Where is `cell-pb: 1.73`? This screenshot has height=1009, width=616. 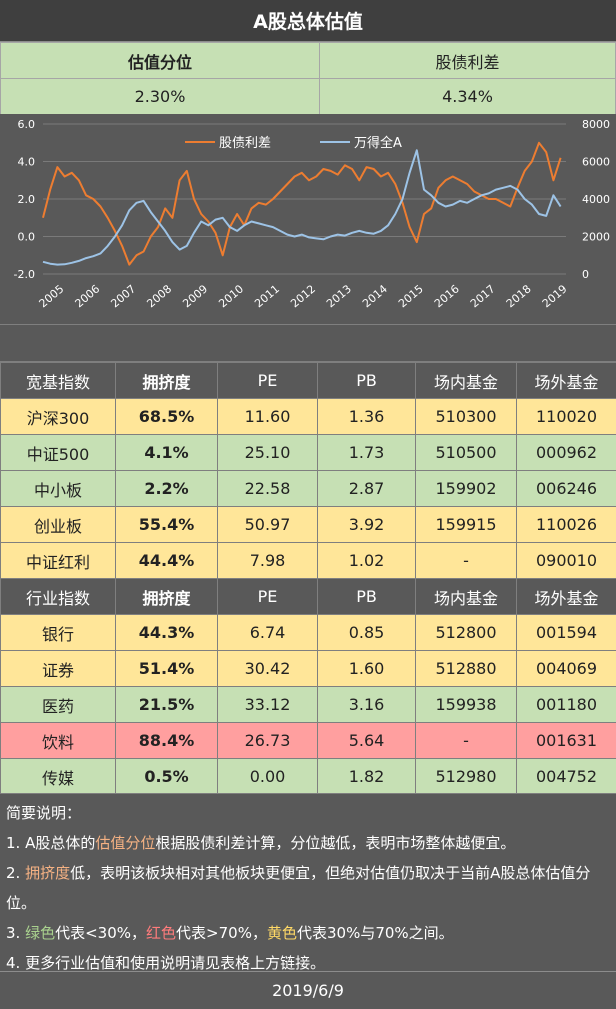 cell-pb: 1.73 is located at coordinates (366, 452).